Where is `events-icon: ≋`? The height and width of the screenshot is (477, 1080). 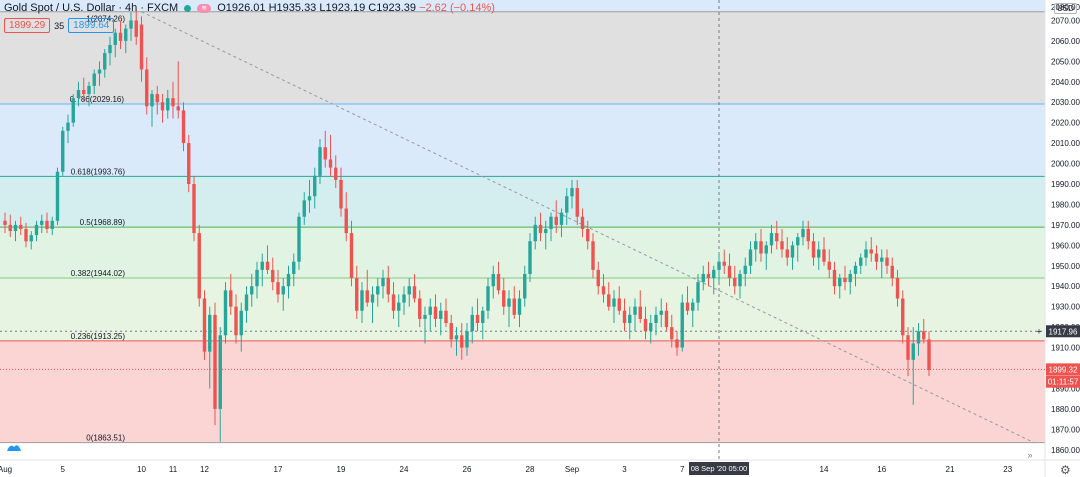 events-icon: ≋ is located at coordinates (204, 8).